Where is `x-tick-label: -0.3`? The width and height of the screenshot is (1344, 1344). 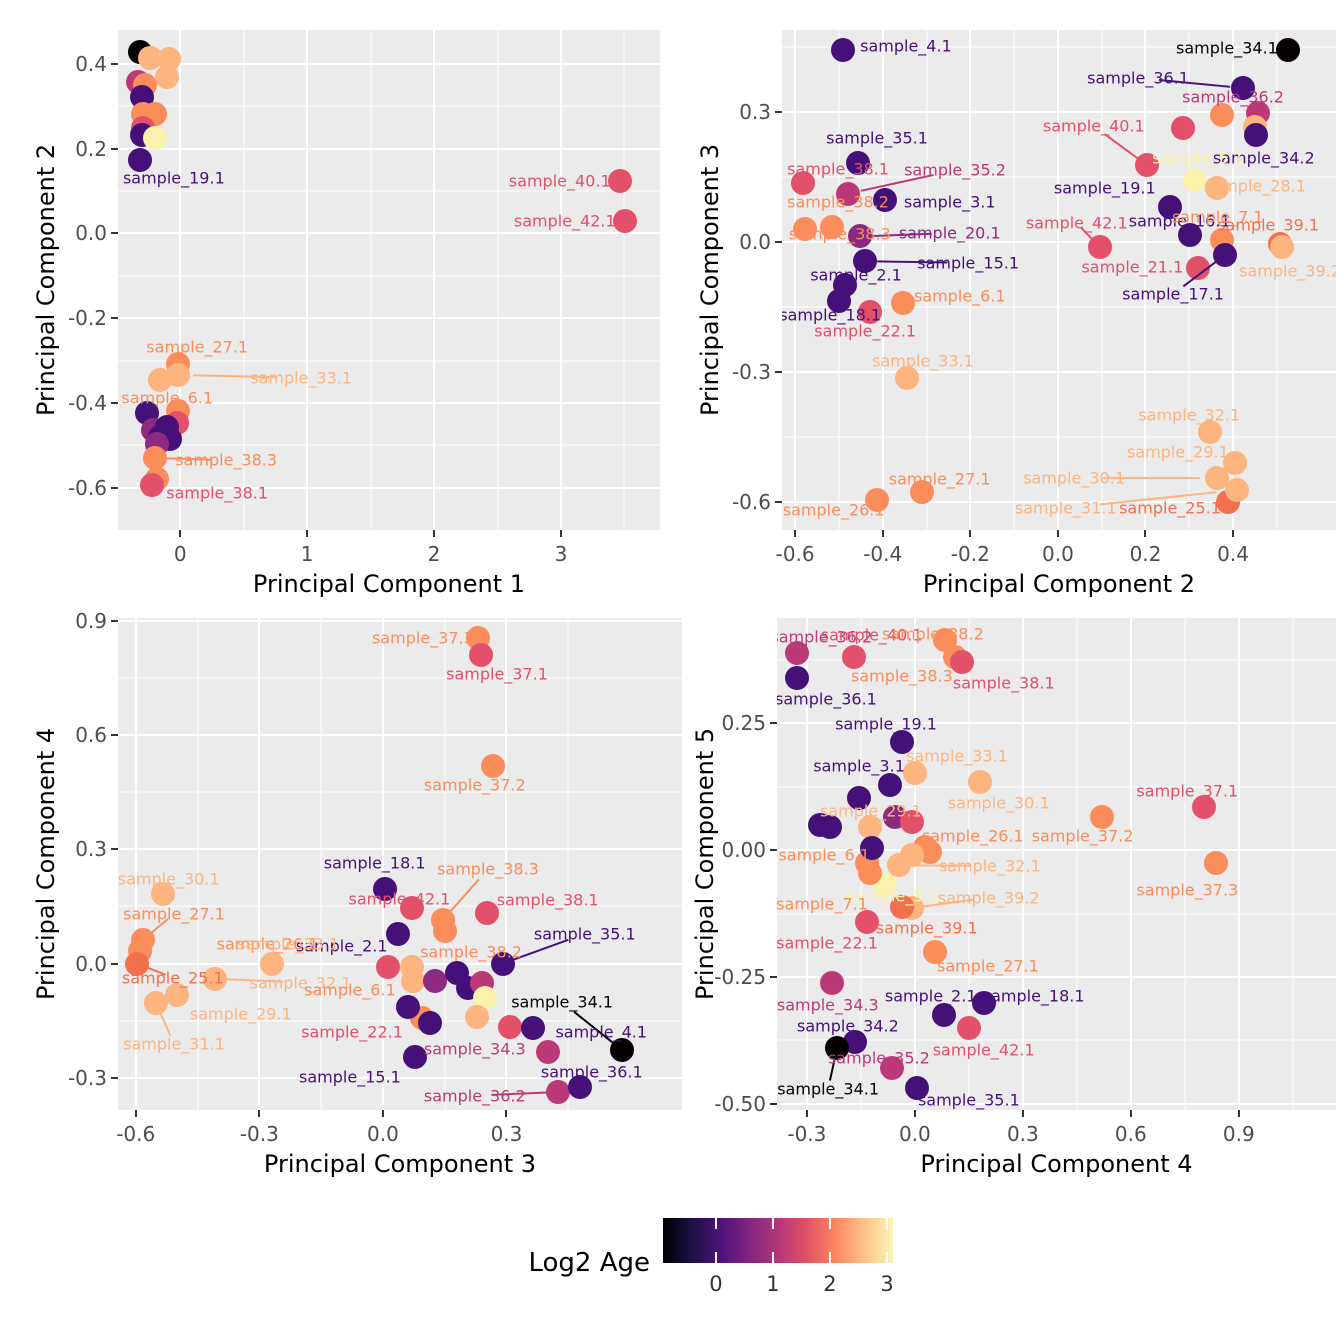 x-tick-label: -0.3 is located at coordinates (259, 1134).